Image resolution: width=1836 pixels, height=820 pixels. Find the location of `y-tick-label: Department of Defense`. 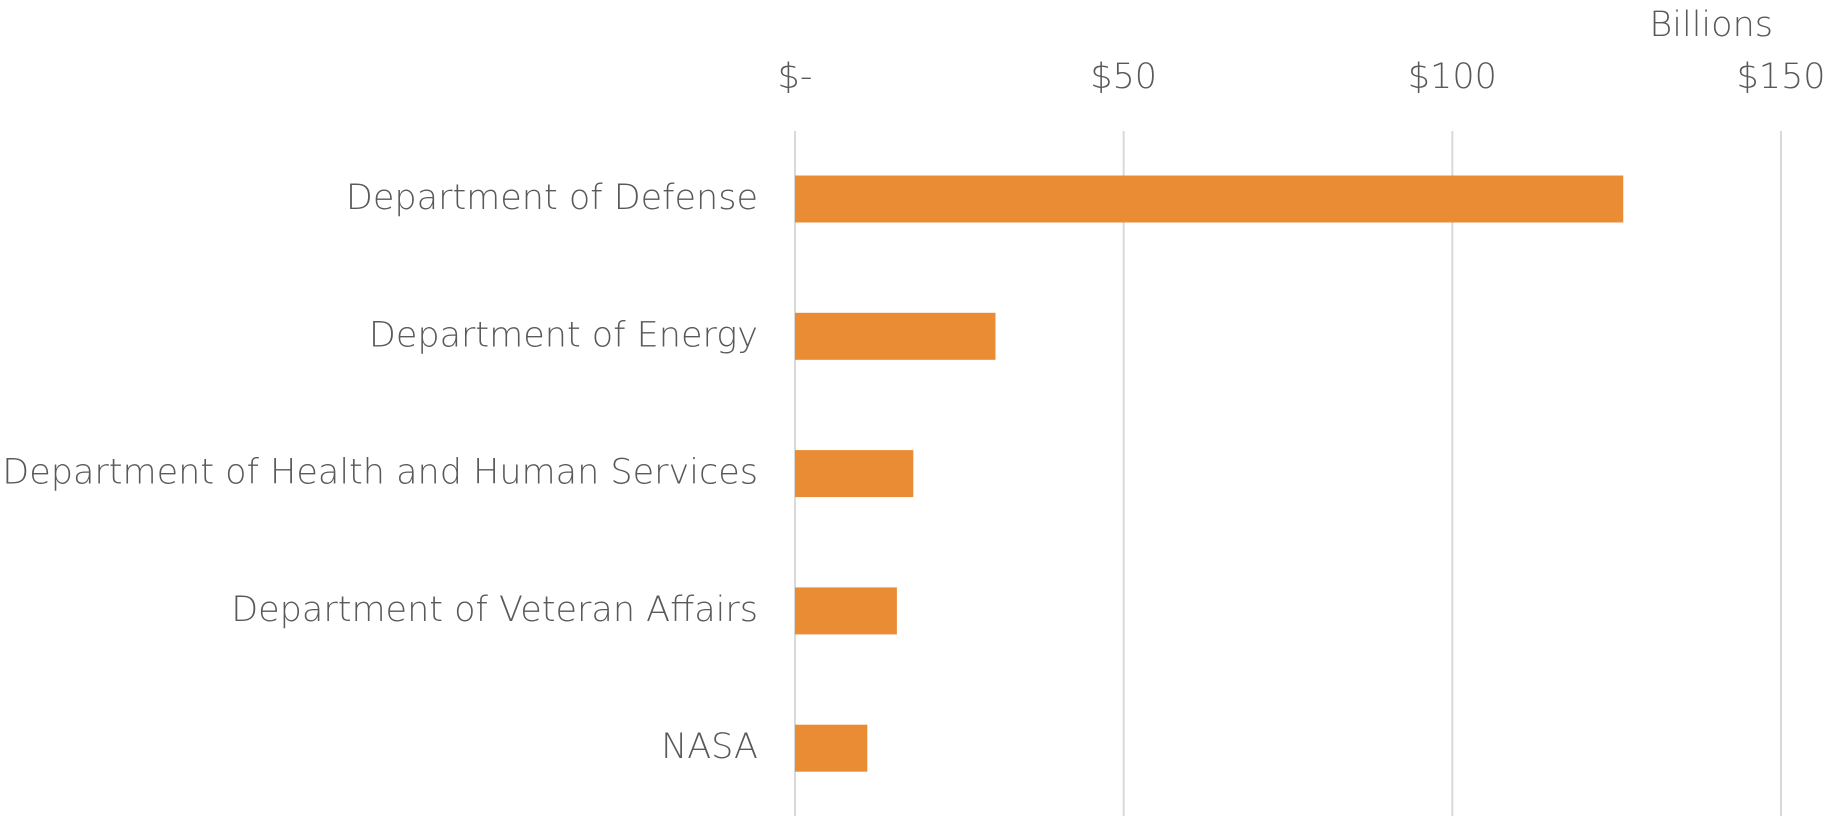

y-tick-label: Department of Defense is located at coordinates (552, 198).